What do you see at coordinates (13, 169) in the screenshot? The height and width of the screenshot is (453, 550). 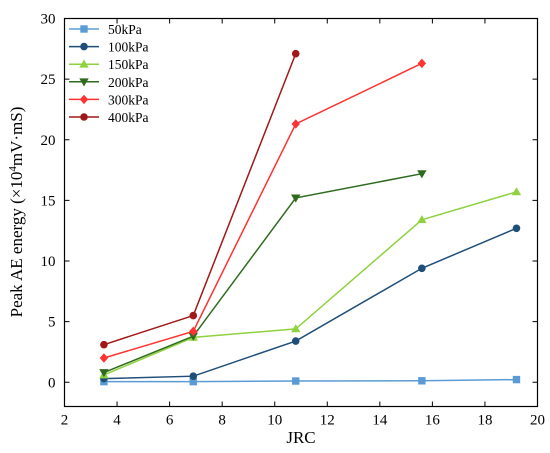 I see `y-axis-title-superscript: 4` at bounding box center [13, 169].